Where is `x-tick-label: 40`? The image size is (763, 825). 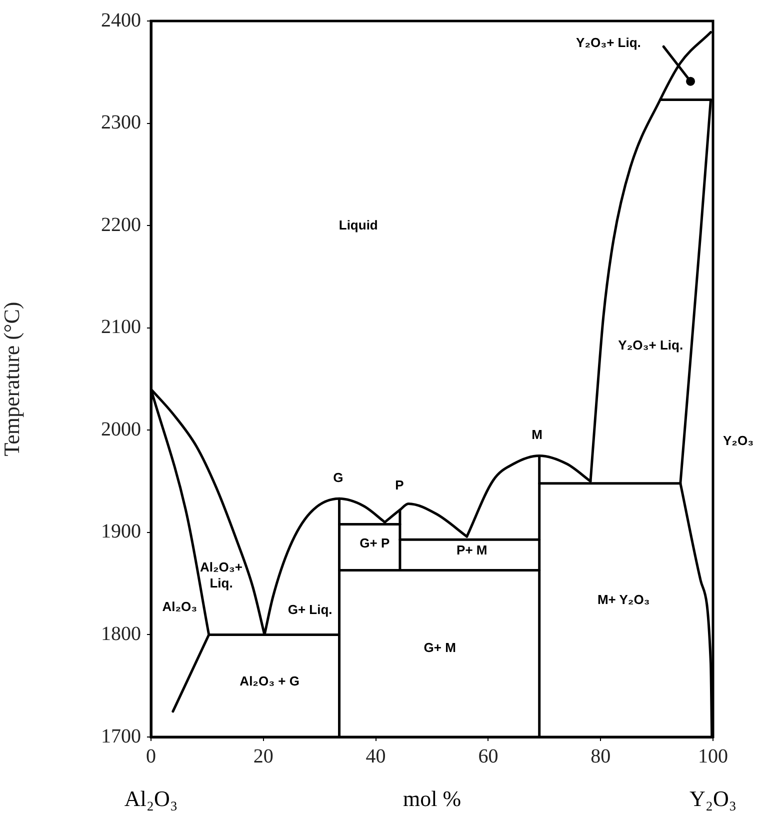 x-tick-label: 40 is located at coordinates (376, 756).